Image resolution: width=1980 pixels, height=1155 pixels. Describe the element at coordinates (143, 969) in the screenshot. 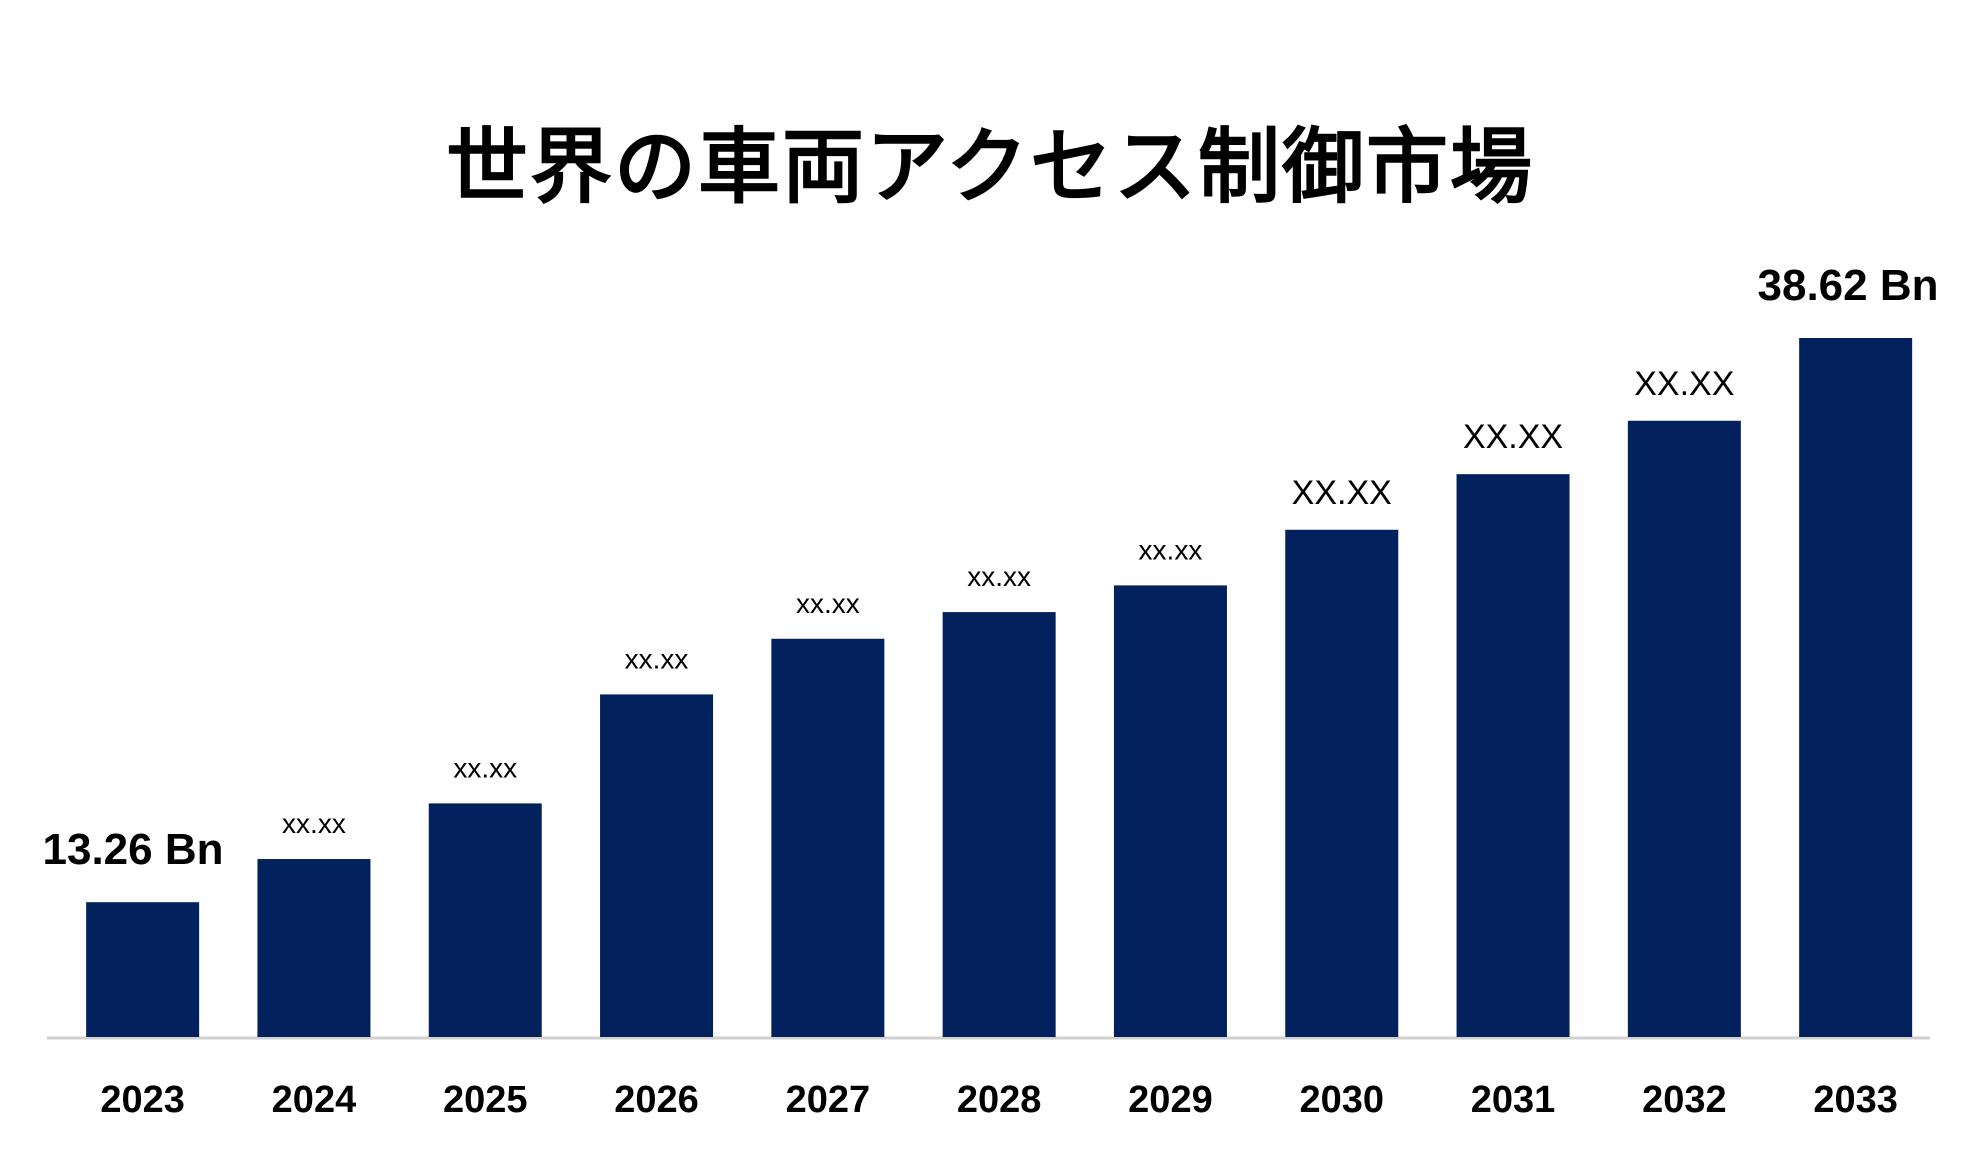

I see `bar-2023` at that location.